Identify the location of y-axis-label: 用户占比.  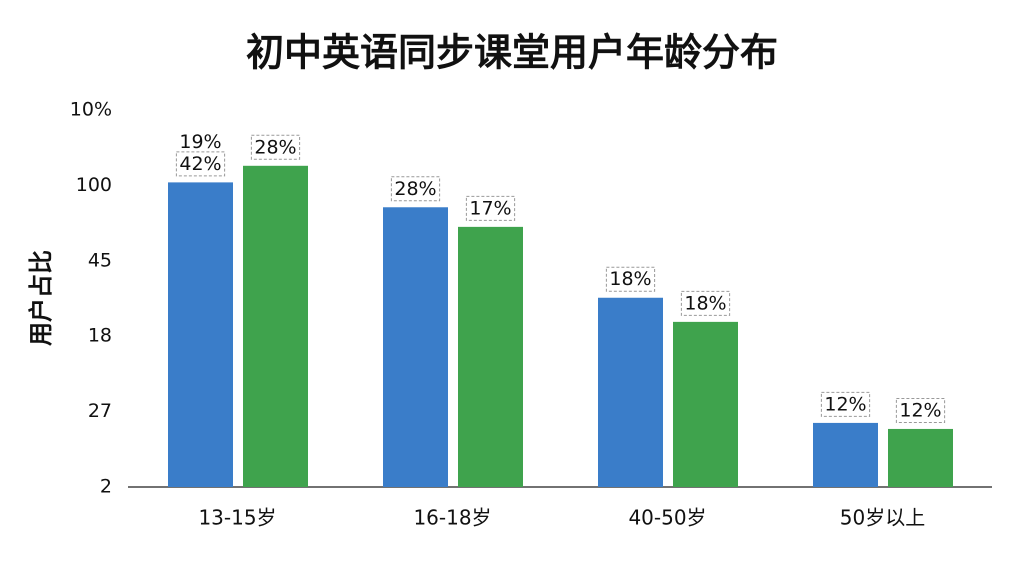
(41, 298).